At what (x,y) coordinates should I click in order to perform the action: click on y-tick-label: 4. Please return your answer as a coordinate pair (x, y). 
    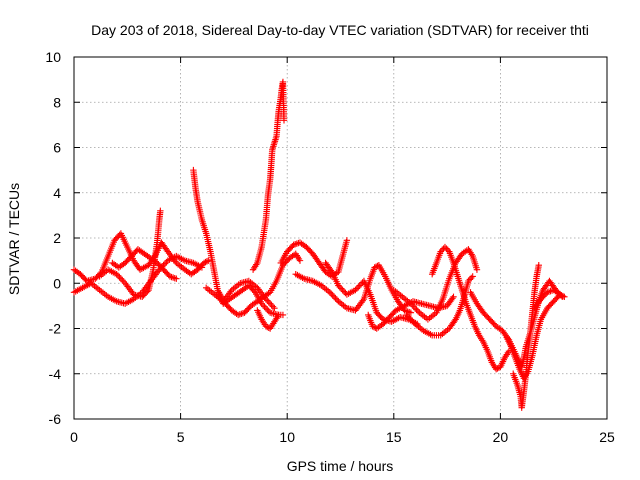
    Looking at the image, I should click on (57, 193).